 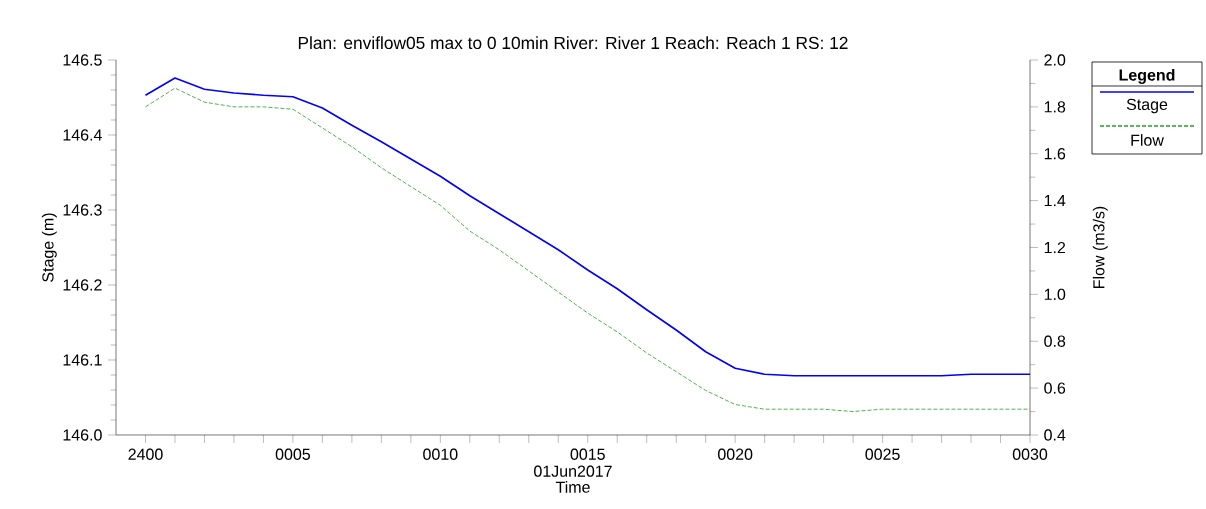 I want to click on x-tick-label: 2400, so click(x=145, y=454).